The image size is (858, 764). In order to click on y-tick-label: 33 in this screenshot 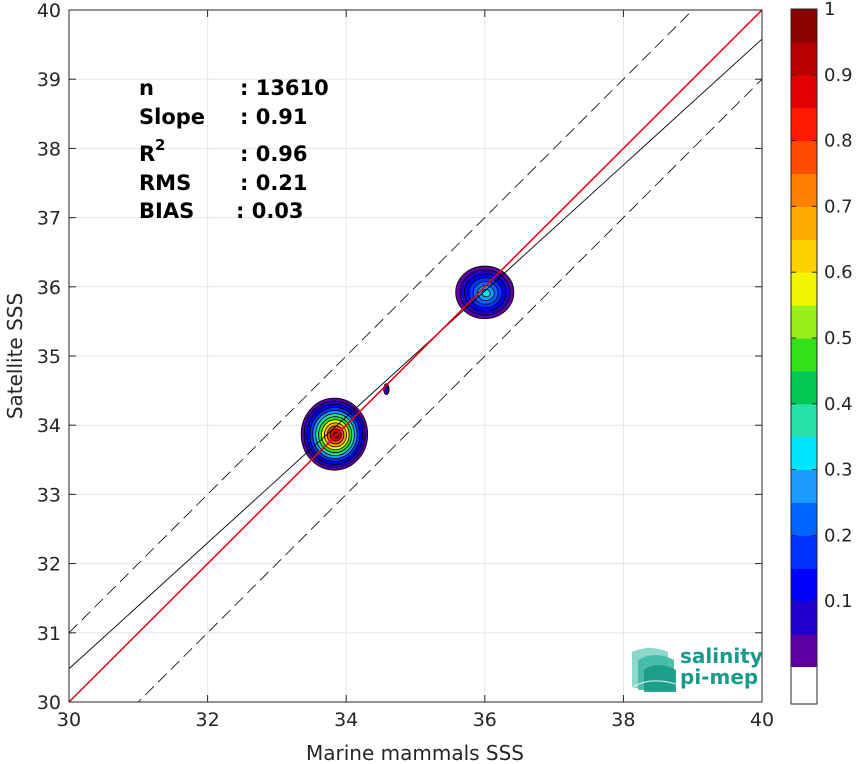, I will do `click(49, 495)`.